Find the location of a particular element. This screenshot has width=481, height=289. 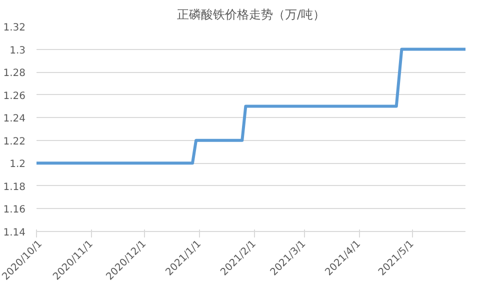

y-tick-label: 1.16 is located at coordinates (14, 210).